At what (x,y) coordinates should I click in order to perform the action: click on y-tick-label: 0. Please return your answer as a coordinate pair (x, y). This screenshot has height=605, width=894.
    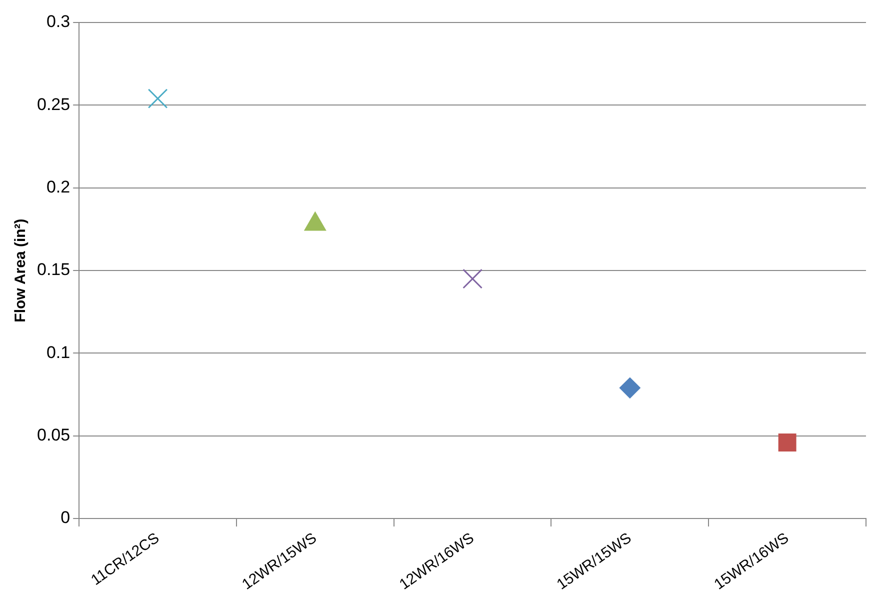
    Looking at the image, I should click on (65, 518).